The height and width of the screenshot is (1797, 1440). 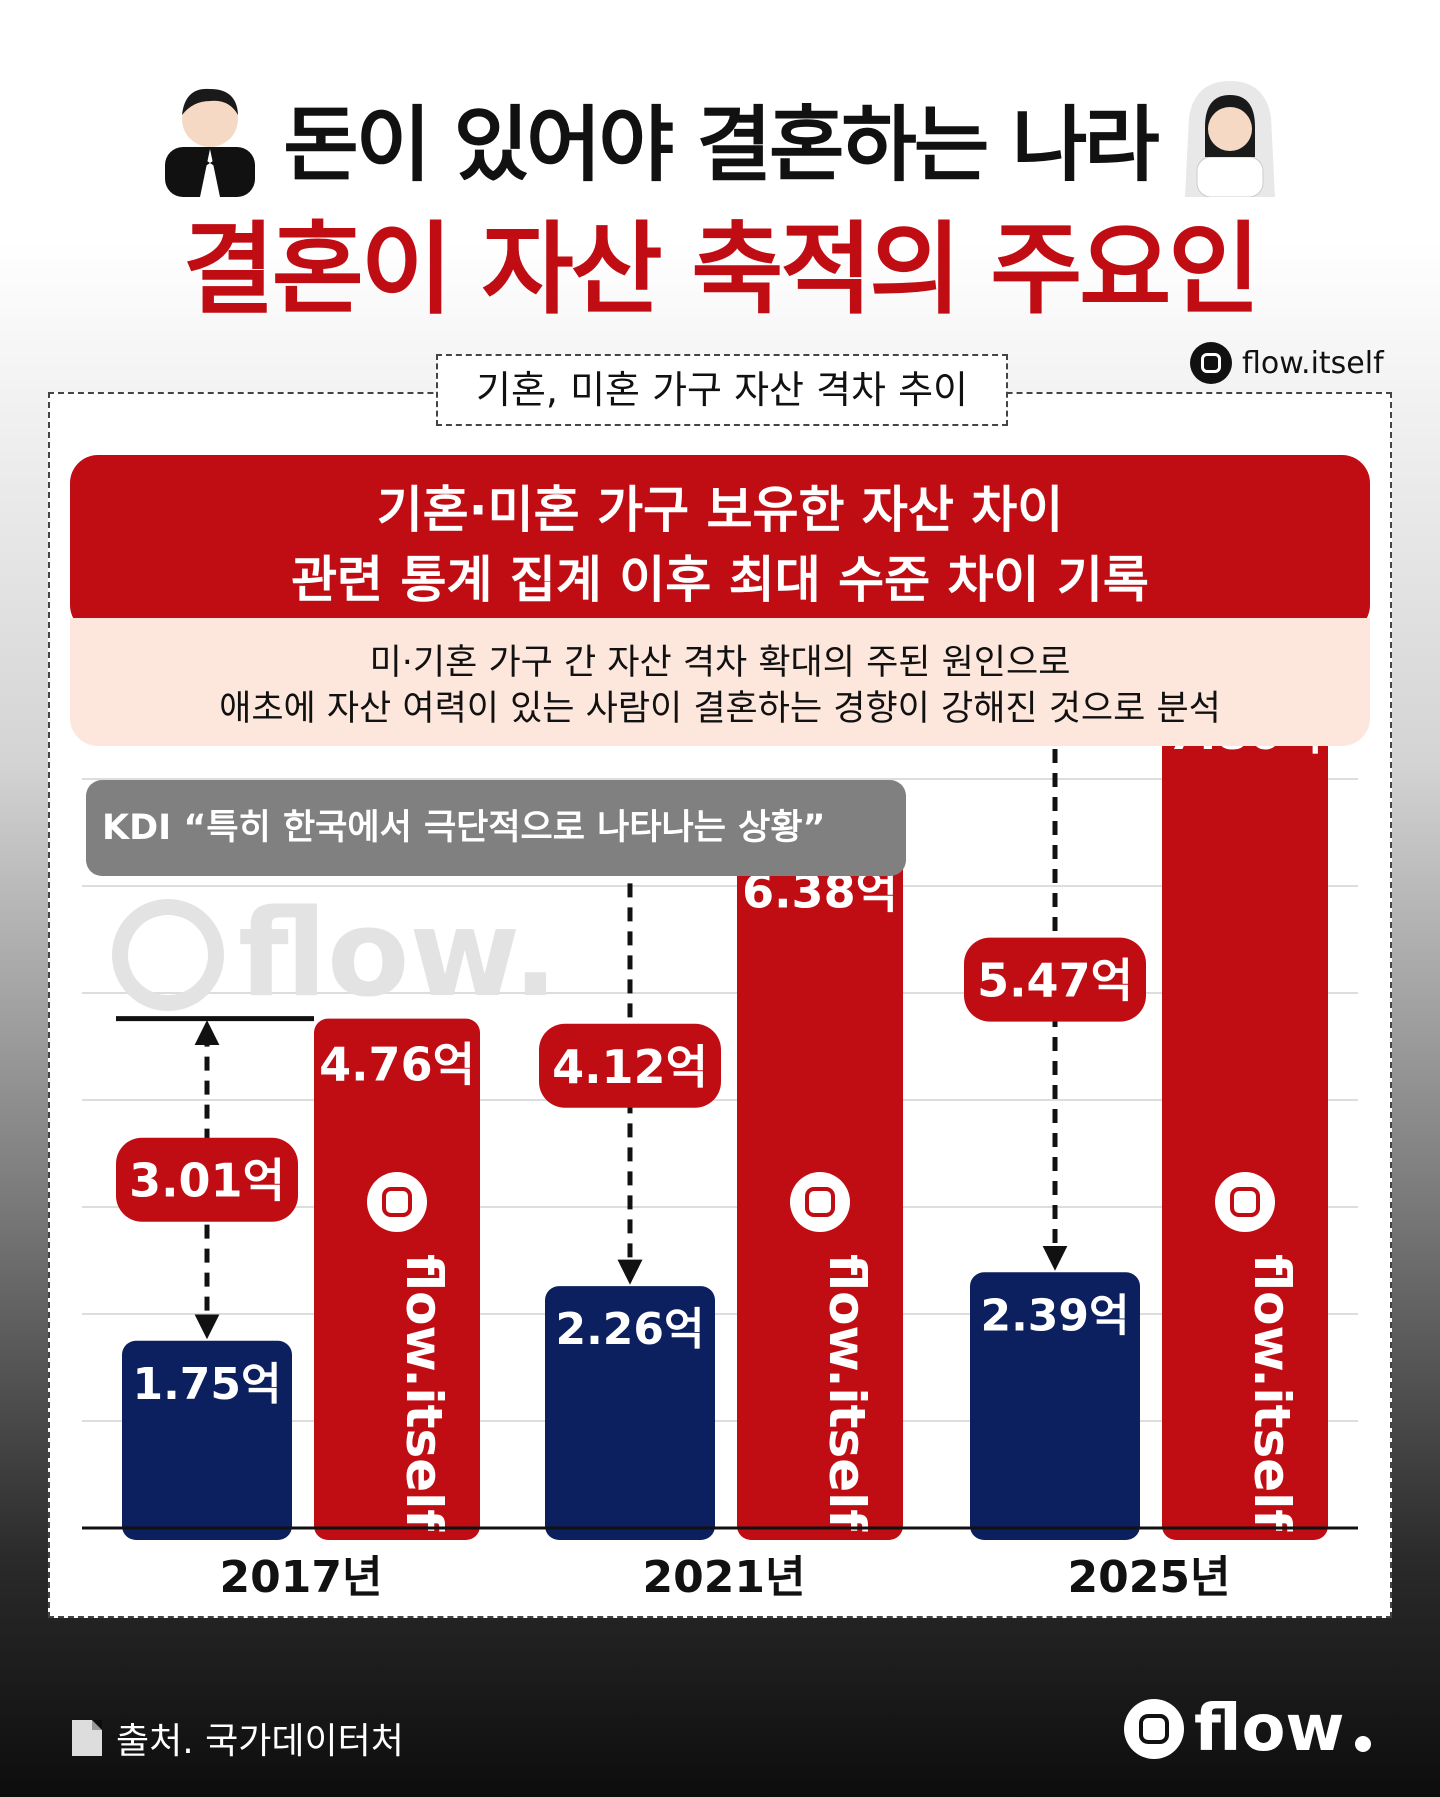 What do you see at coordinates (720, 709) in the screenshot?
I see `note-line-2: 애초에 자산 여력이 있는 사람이 결혼하는 경향이 강해진 것으로 분석` at bounding box center [720, 709].